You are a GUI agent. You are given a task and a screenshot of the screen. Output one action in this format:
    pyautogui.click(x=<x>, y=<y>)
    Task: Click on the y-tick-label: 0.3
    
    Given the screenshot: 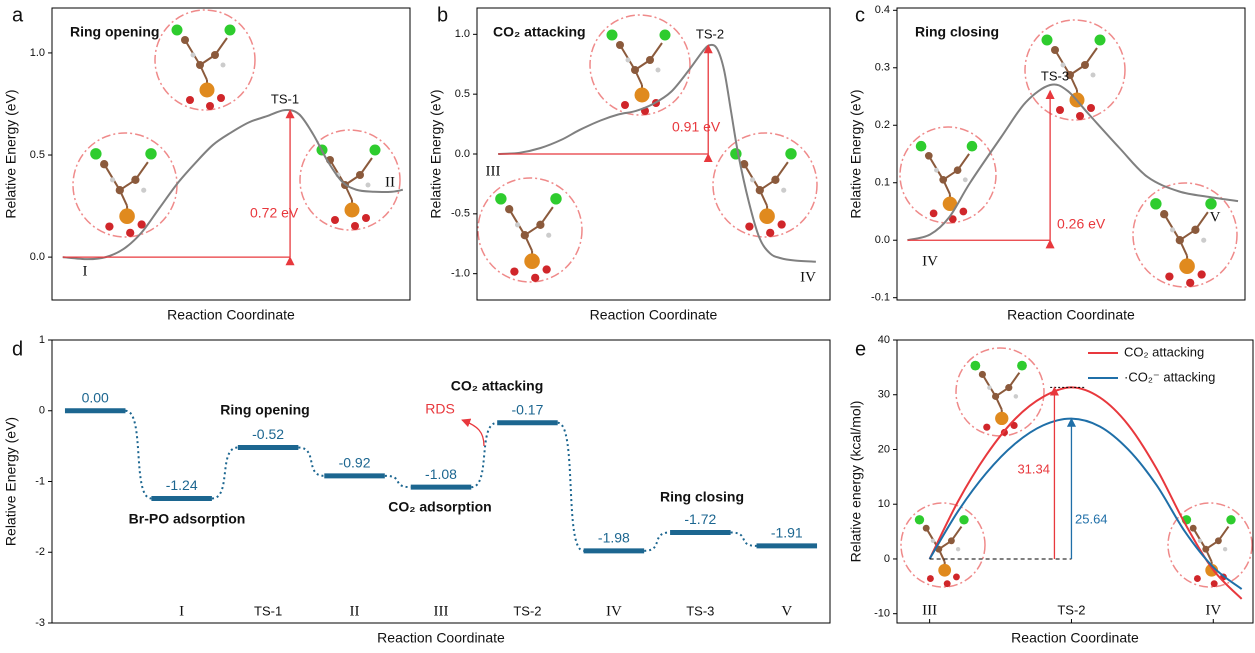 What is the action you would take?
    pyautogui.click(x=882, y=68)
    